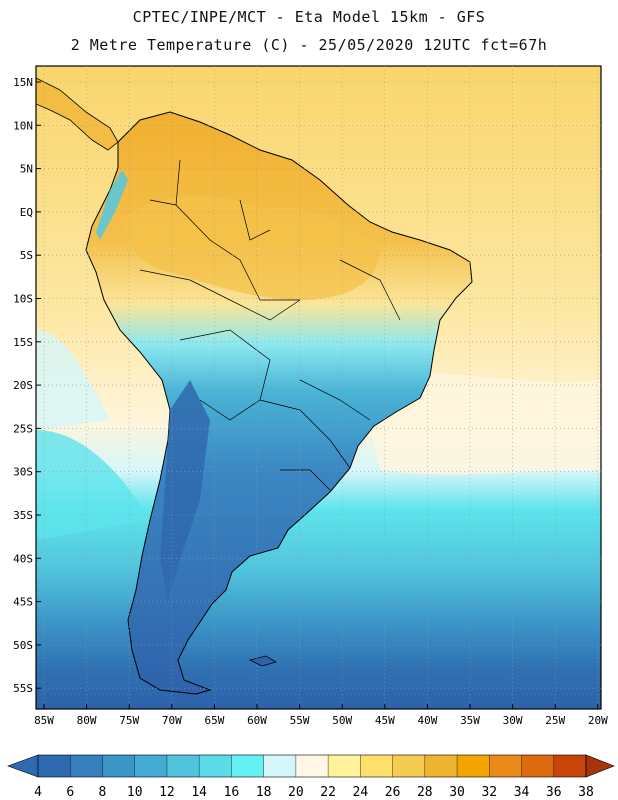 The width and height of the screenshot is (618, 800). Describe the element at coordinates (264, 792) in the screenshot. I see `colorbar-label: 18` at that location.